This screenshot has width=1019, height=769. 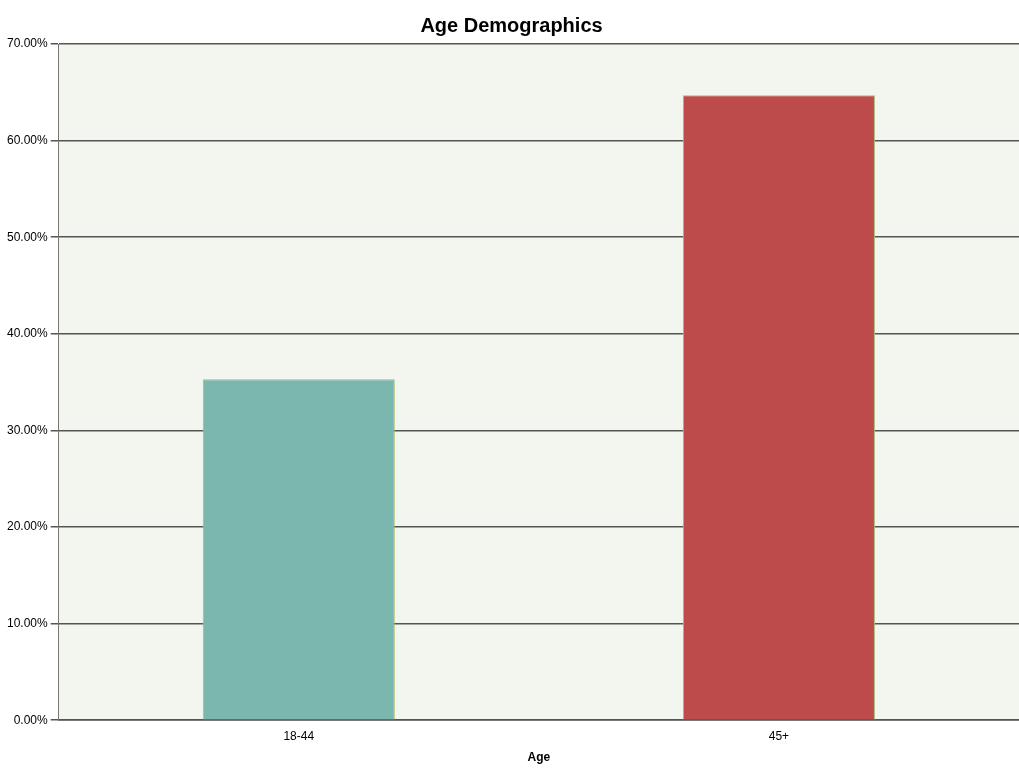 I want to click on y-tick-label: 0.00%, so click(x=31, y=719).